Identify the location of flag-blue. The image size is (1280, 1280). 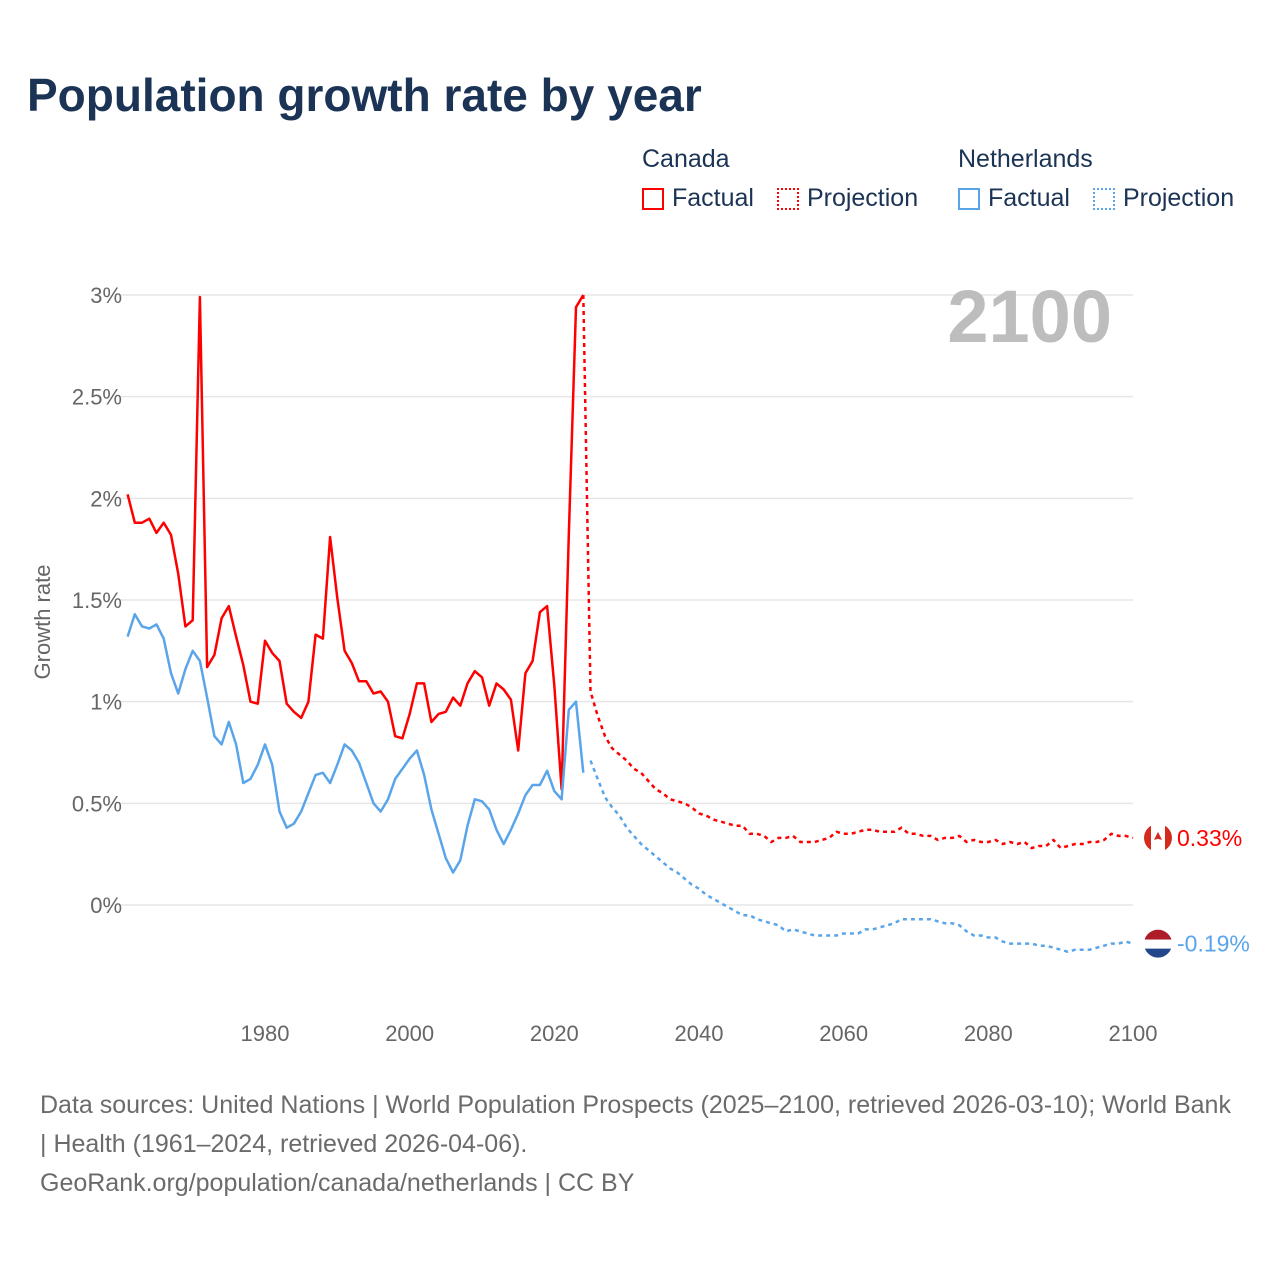
(1158, 953).